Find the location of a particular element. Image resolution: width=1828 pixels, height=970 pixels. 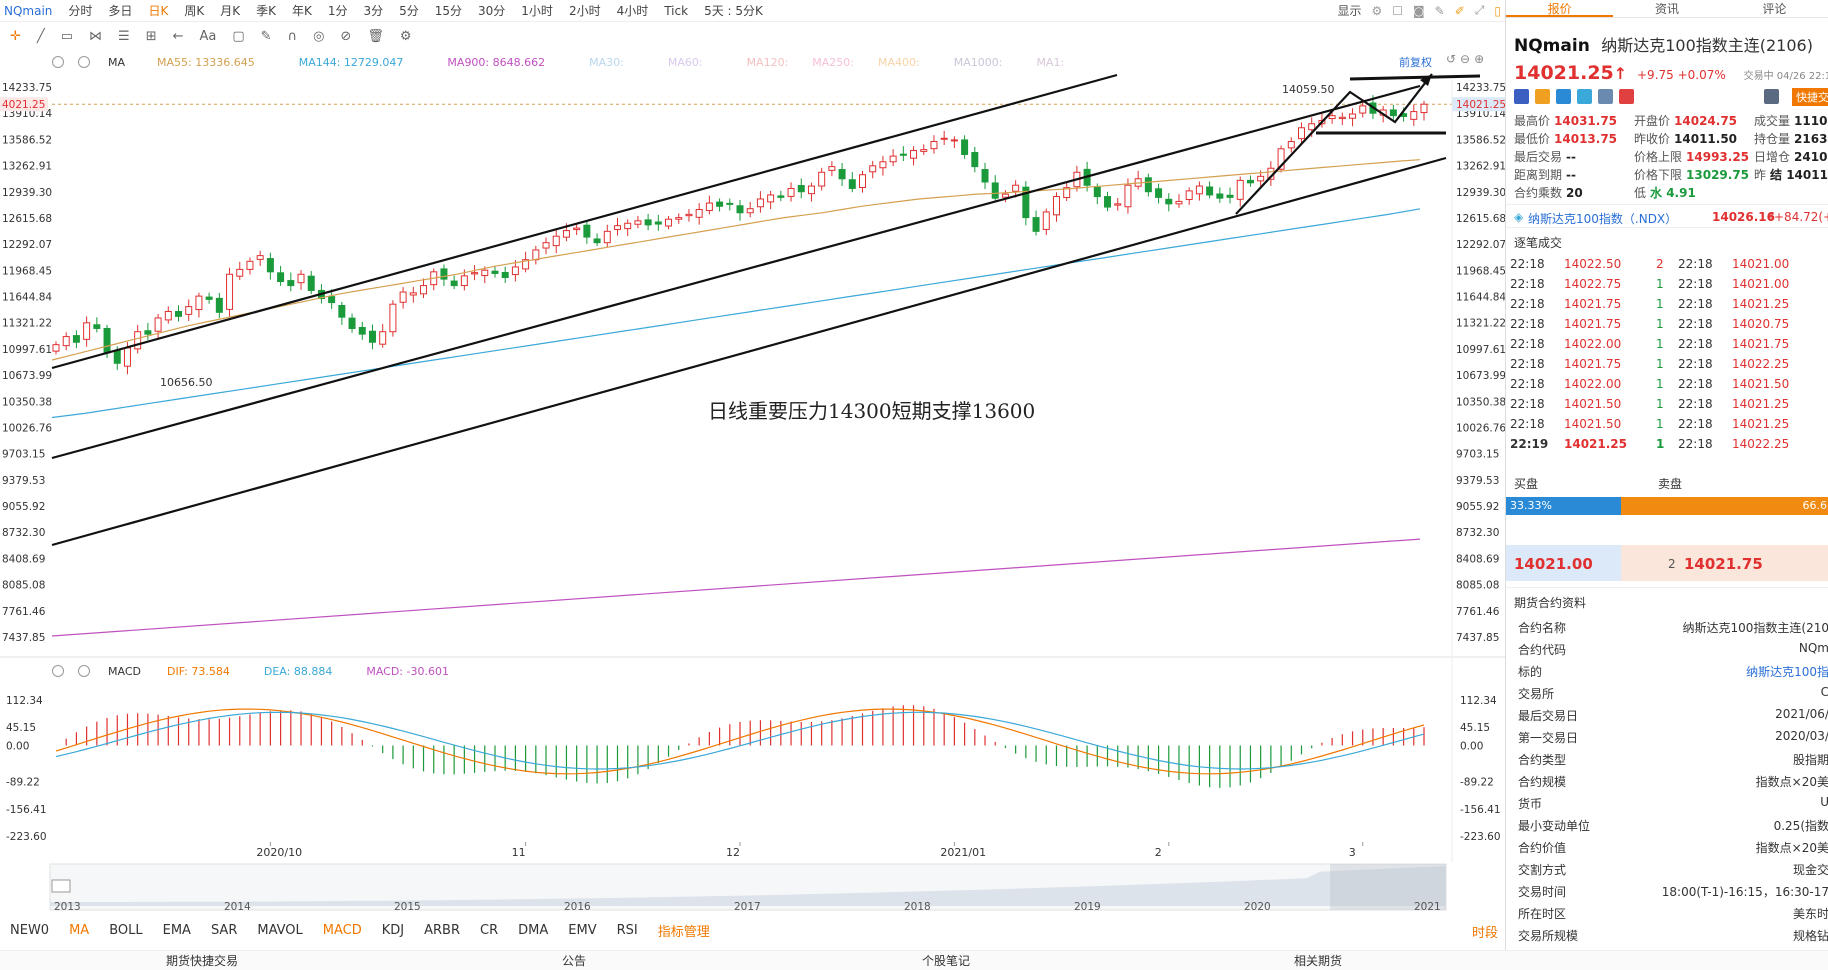

period-12: 1小时 is located at coordinates (537, 11).